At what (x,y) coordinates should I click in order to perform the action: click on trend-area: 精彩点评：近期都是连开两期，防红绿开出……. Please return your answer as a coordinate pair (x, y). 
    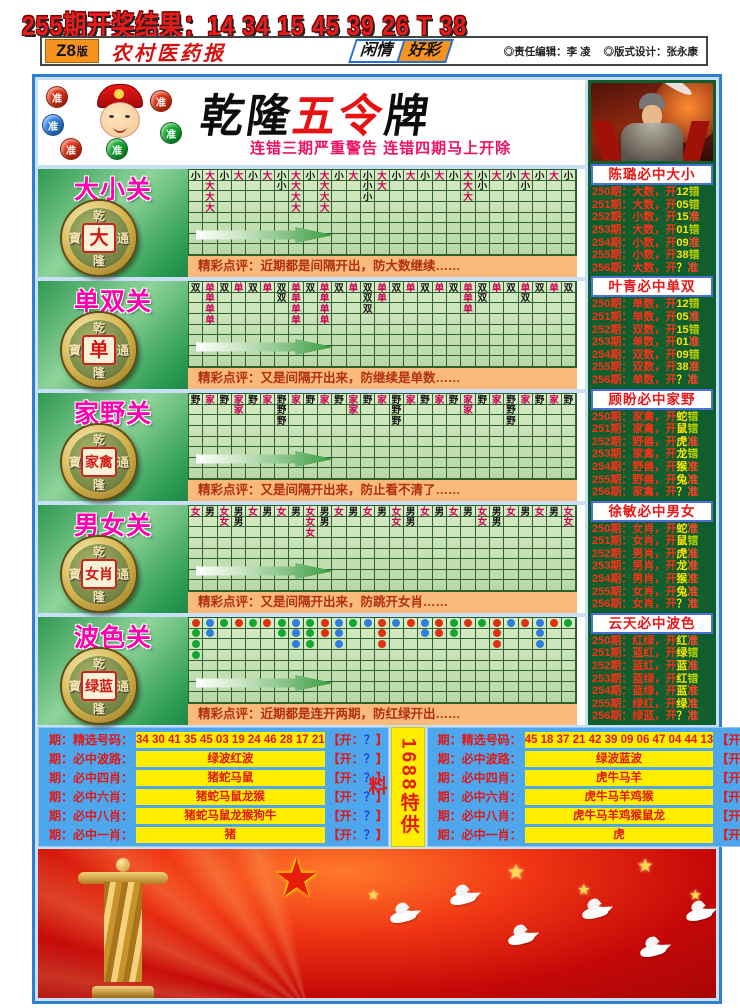
    Looking at the image, I should click on (382, 671).